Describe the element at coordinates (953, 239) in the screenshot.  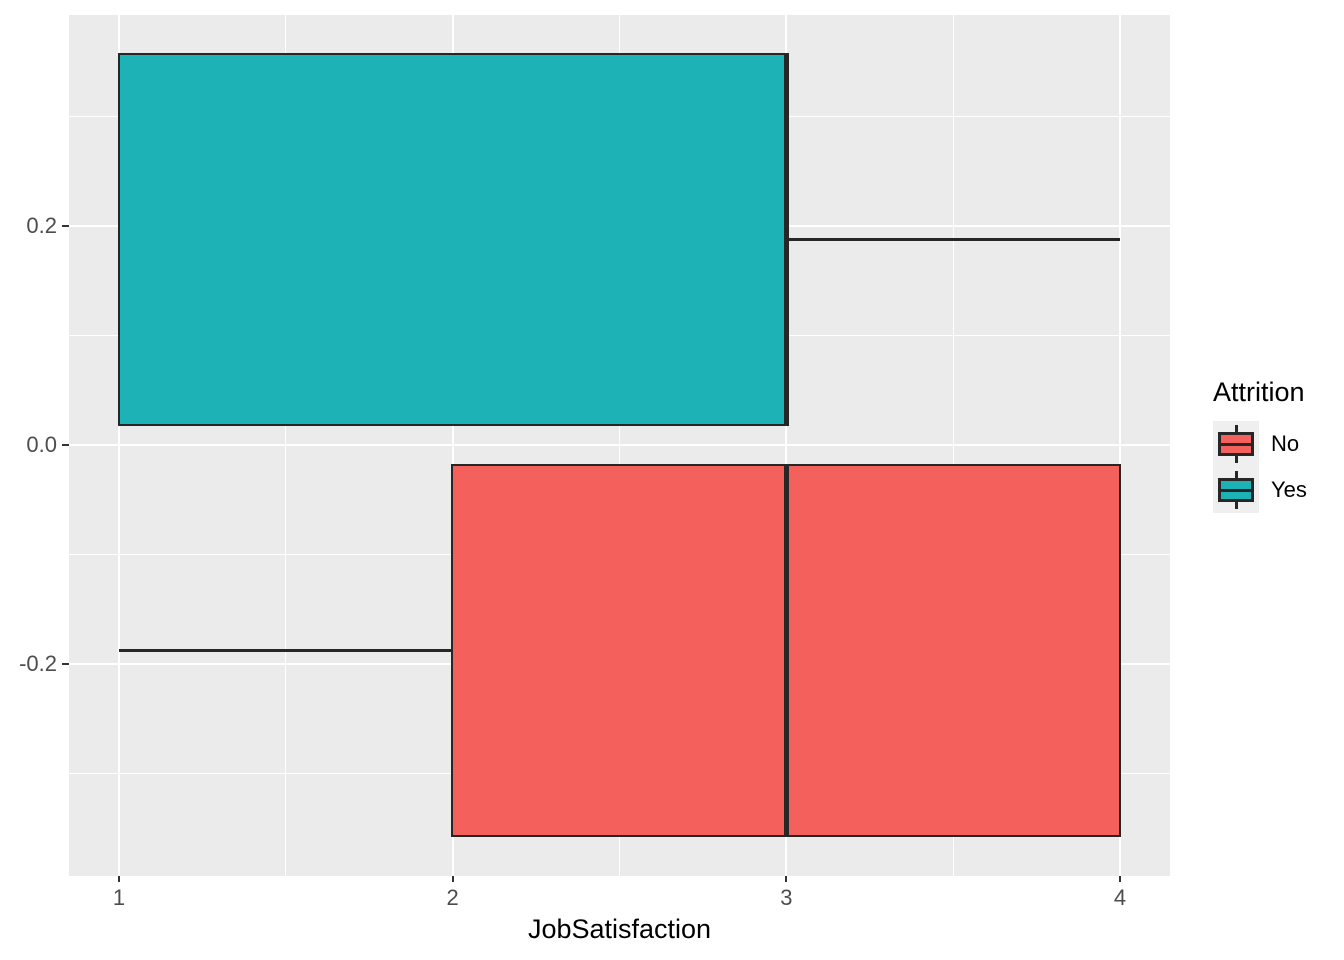
I see `boxplot-whisker-yes` at that location.